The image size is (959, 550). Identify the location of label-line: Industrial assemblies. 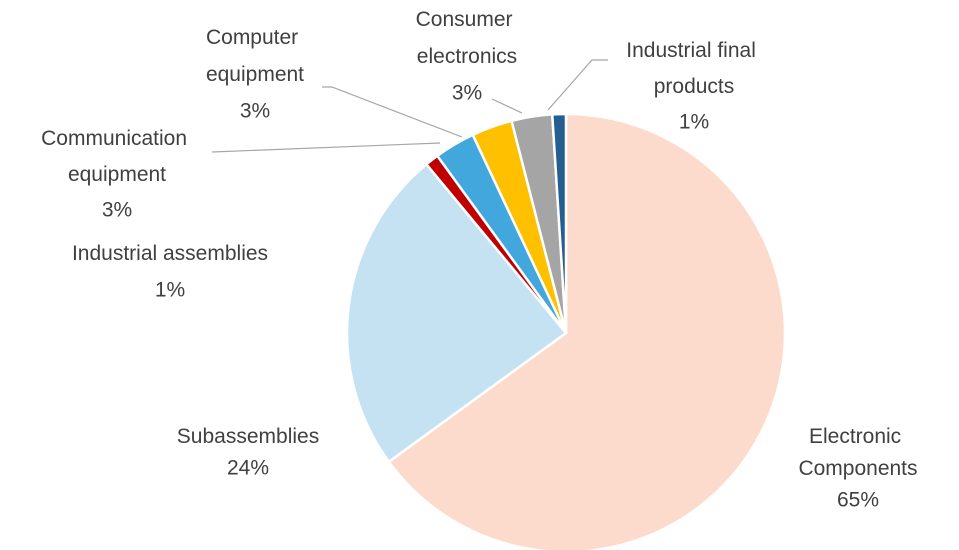
(170, 253).